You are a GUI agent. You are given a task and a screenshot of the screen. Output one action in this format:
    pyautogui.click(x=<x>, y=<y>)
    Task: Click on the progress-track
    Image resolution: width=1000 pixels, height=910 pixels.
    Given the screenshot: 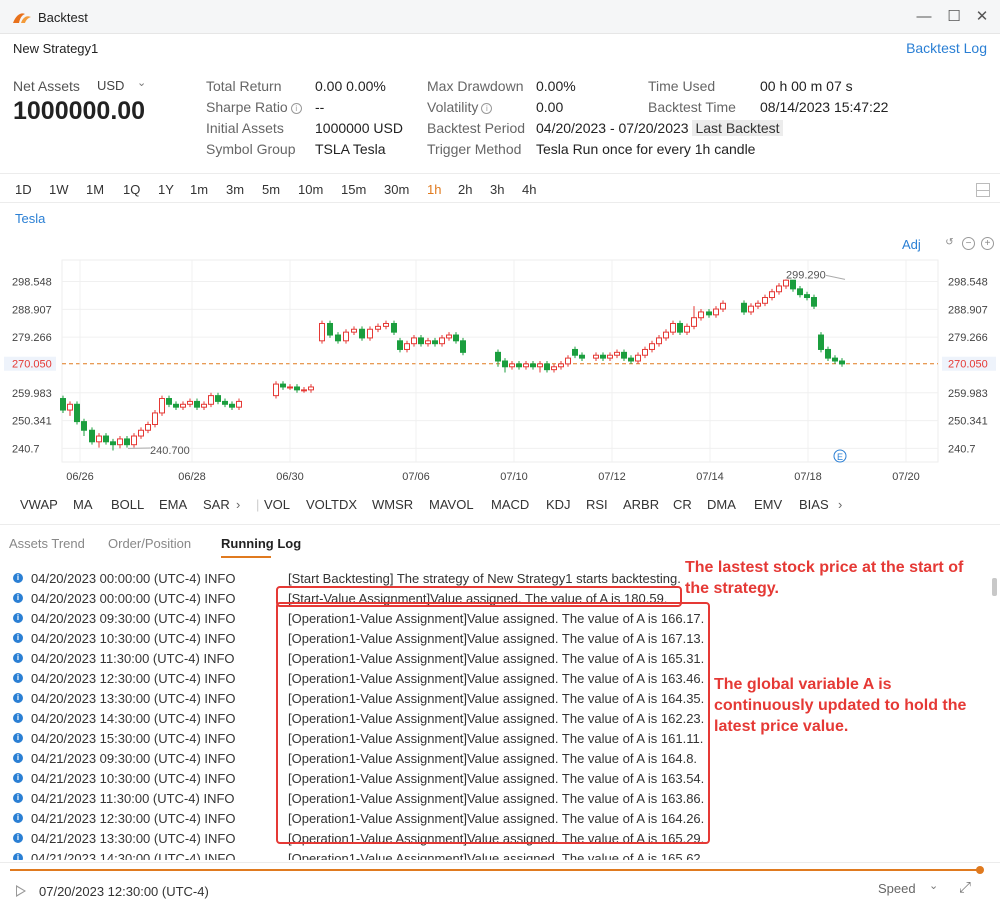 What is the action you would take?
    pyautogui.click(x=496, y=870)
    